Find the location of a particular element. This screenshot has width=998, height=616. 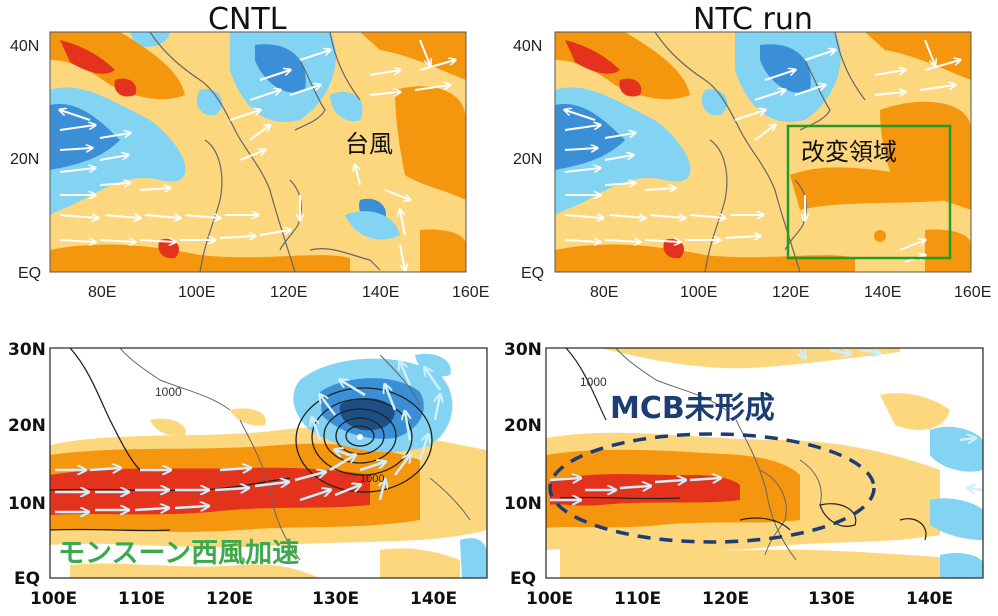

annotation-mcb-not-formed: MCB未形成 is located at coordinates (692, 408).